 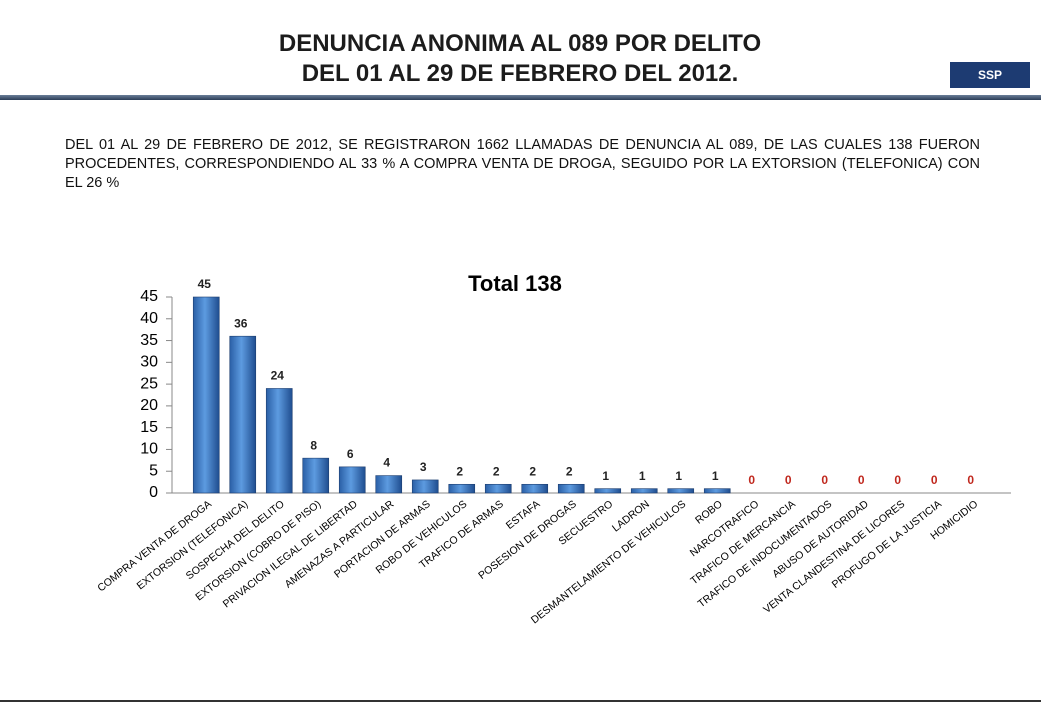 I want to click on chart-title: Total 138, so click(x=515, y=283).